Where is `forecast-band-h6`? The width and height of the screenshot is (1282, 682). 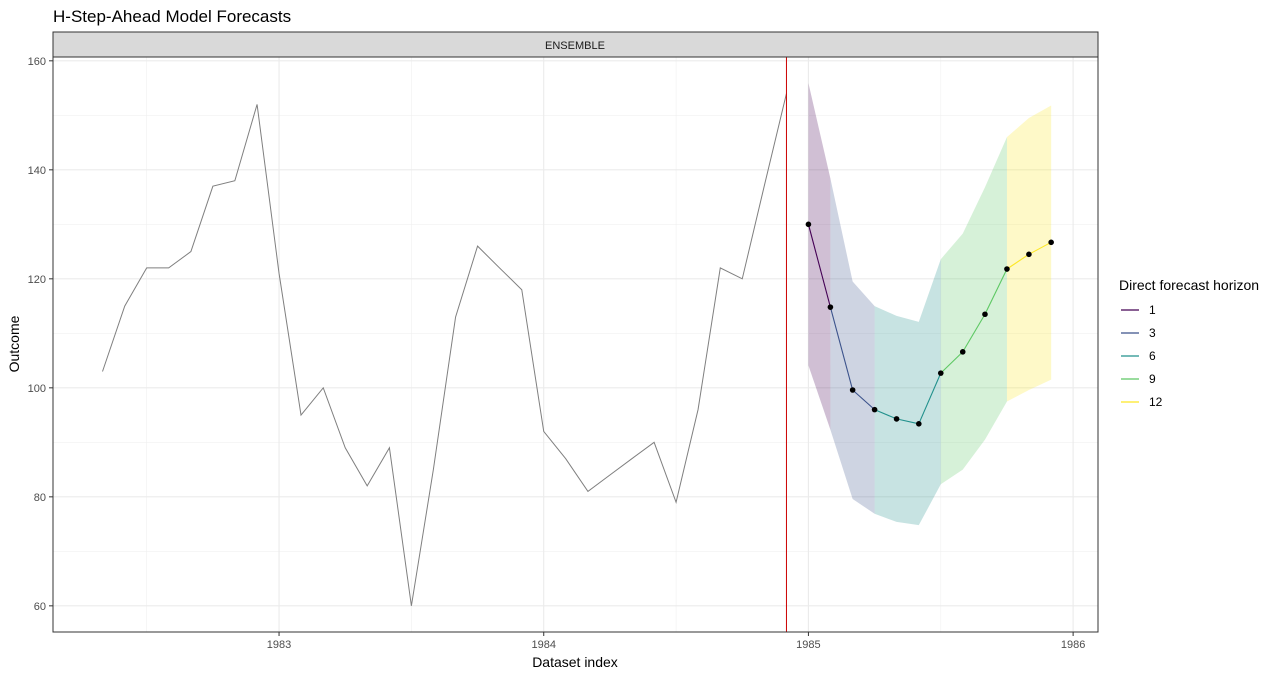 forecast-band-h6 is located at coordinates (907, 392).